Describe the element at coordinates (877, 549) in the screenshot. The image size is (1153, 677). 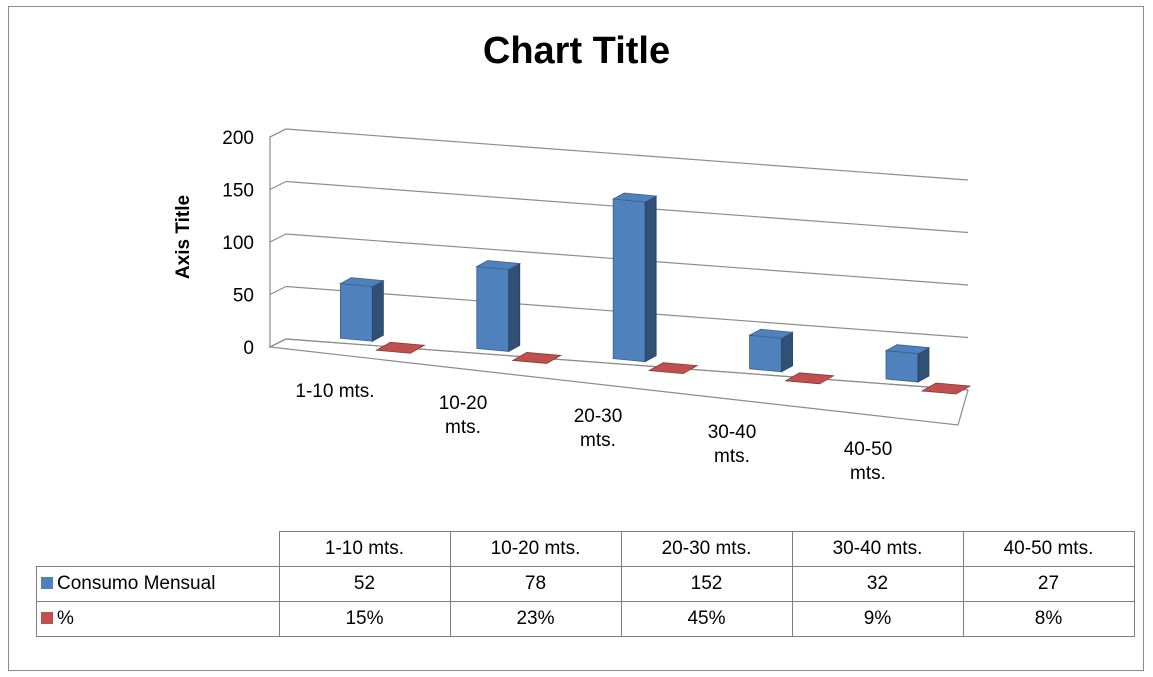
I see `data-table-category: 30-40 mts.` at that location.